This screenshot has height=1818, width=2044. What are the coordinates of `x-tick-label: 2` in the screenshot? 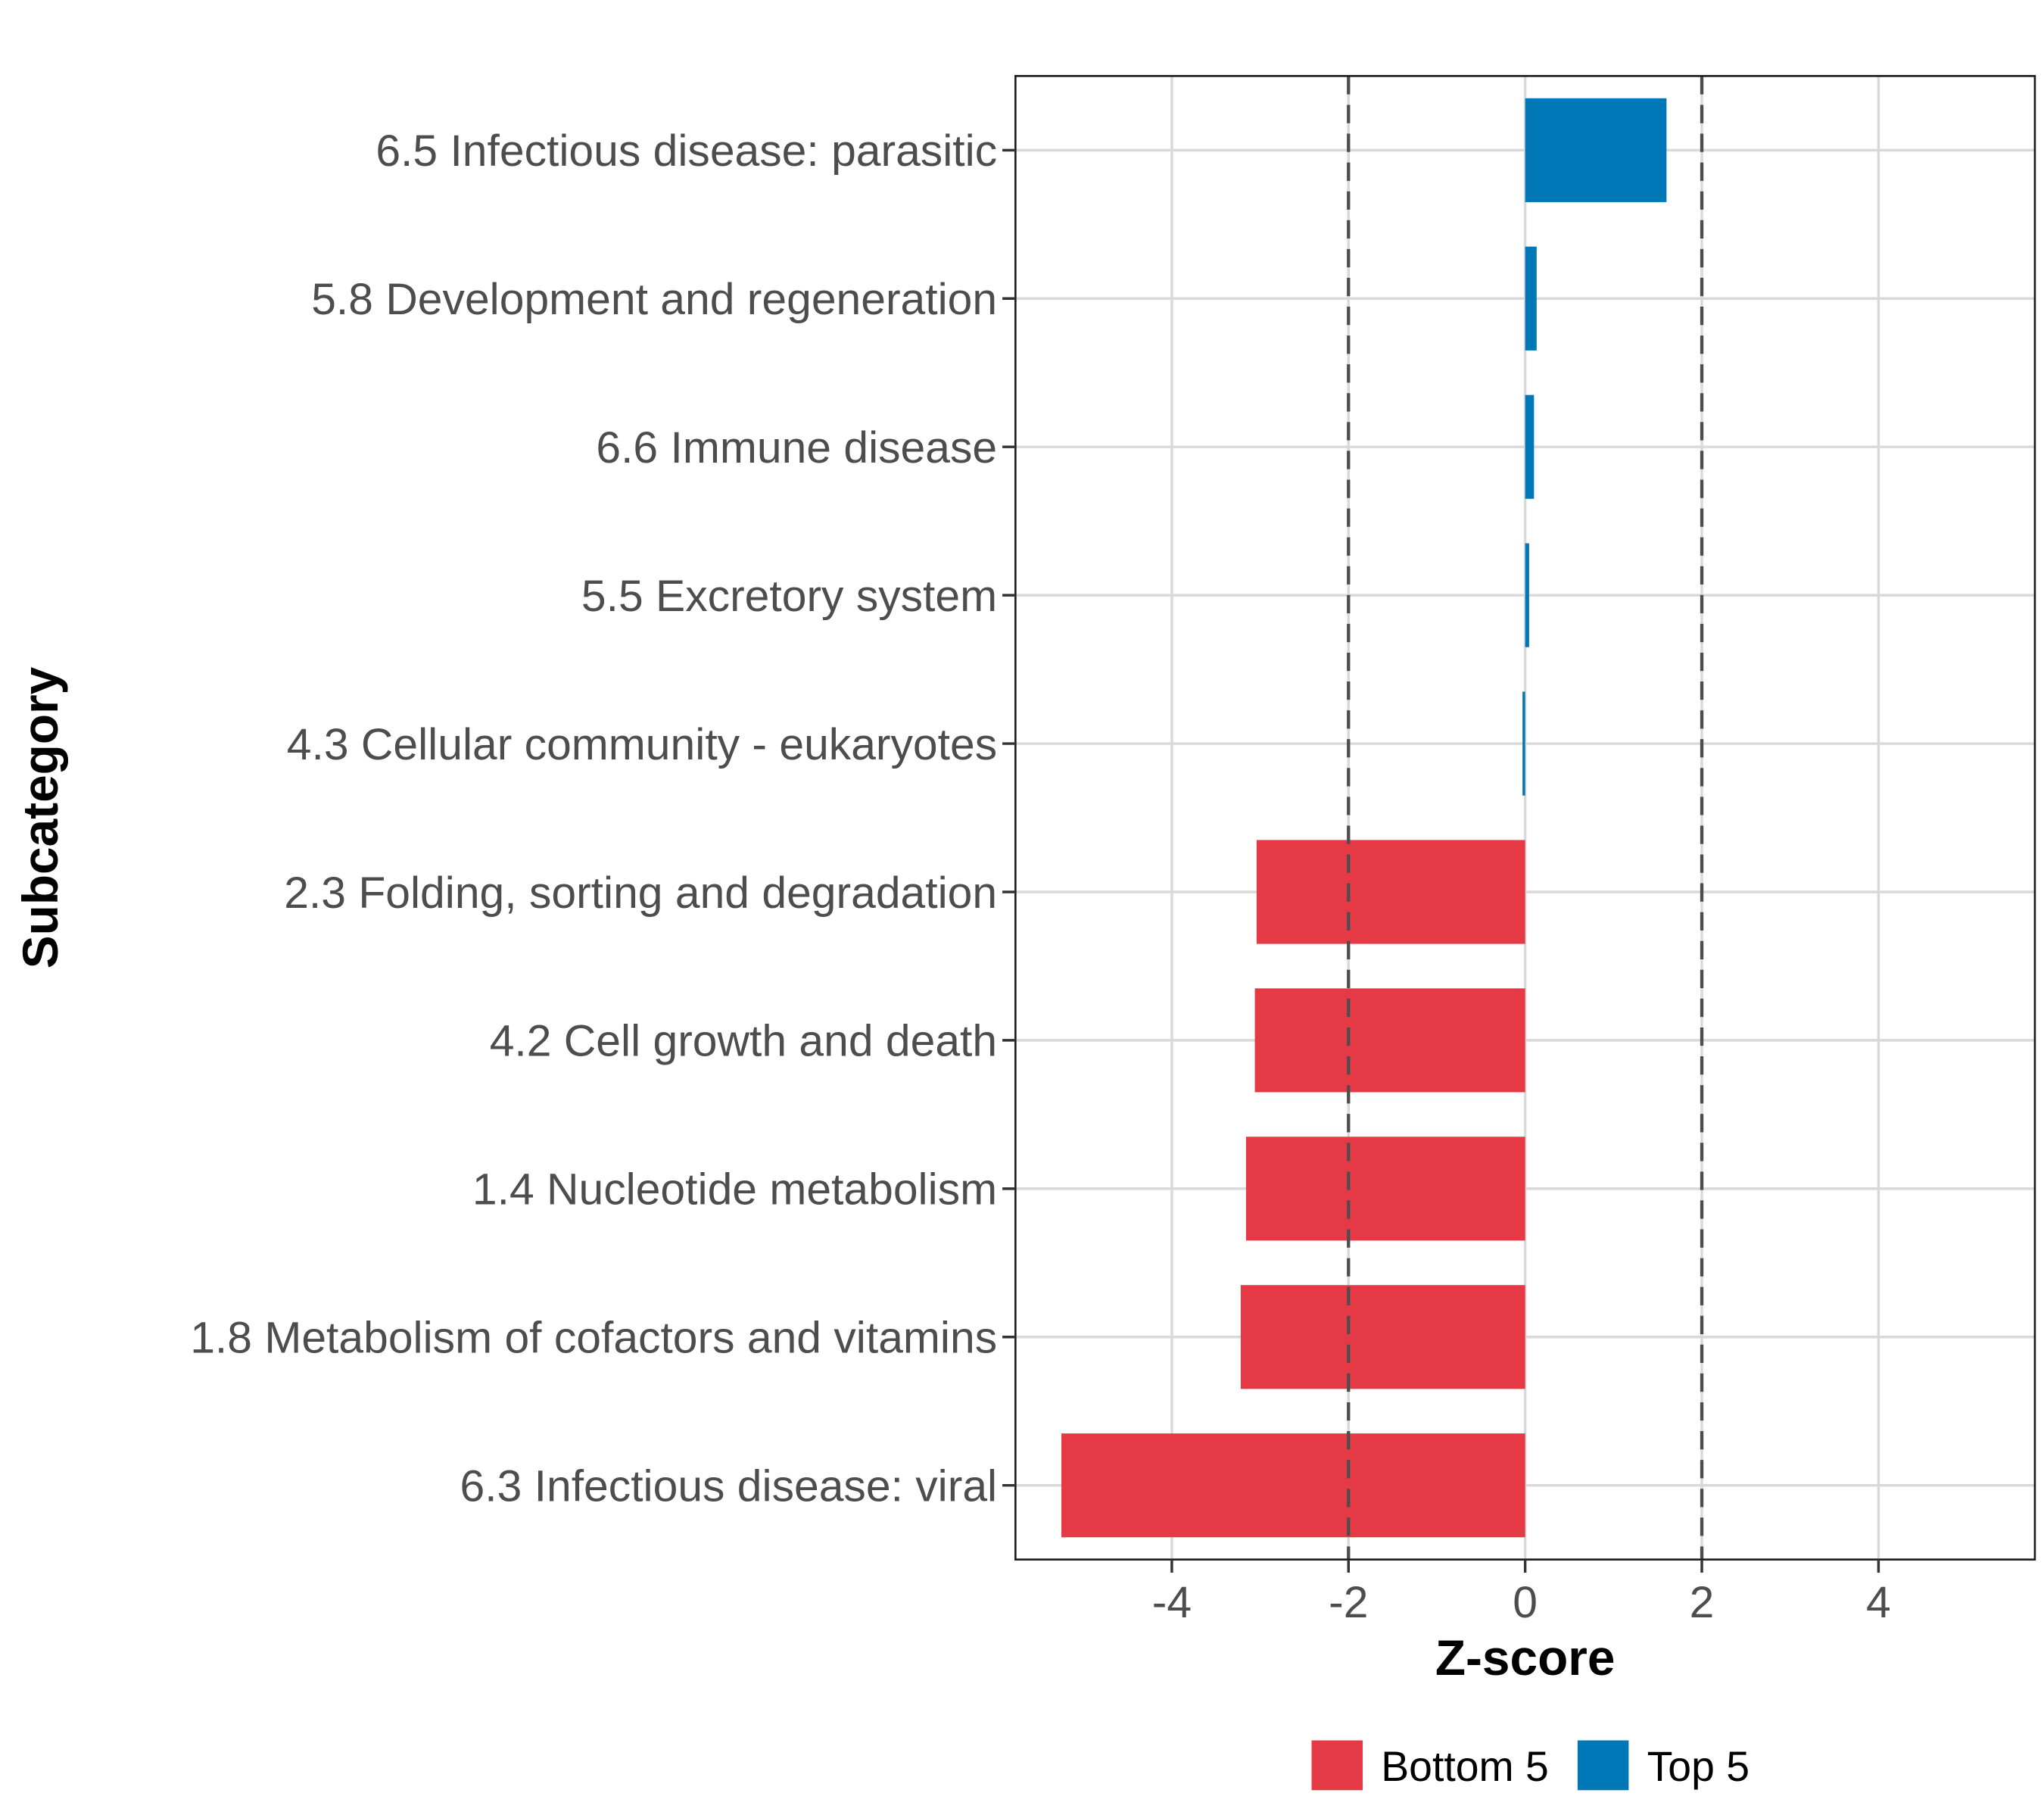 It's located at (1703, 1603).